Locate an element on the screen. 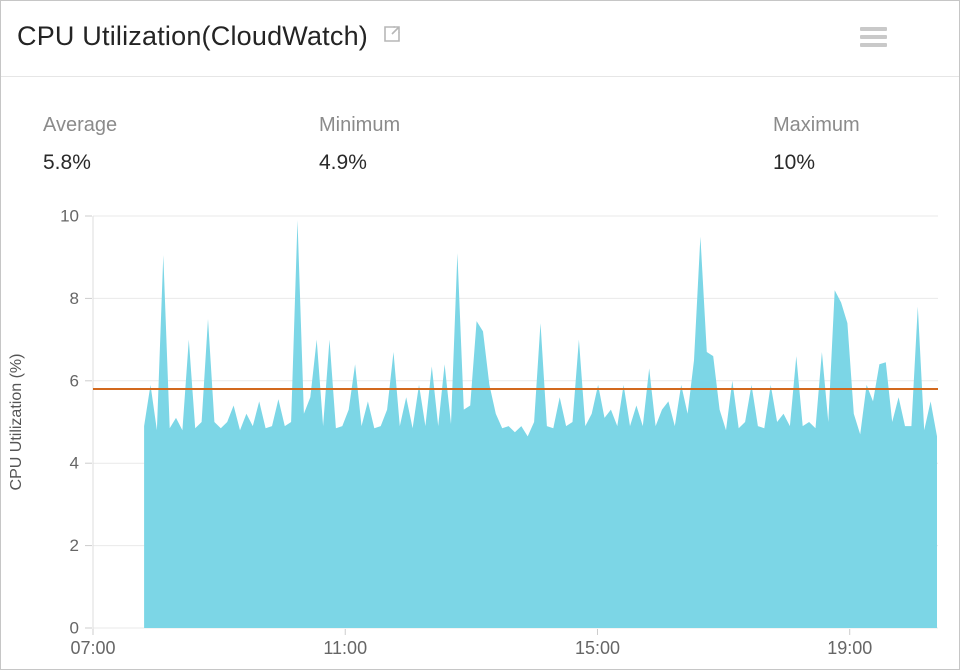 The image size is (960, 671). x-tick-label: 19:00 is located at coordinates (849, 648).